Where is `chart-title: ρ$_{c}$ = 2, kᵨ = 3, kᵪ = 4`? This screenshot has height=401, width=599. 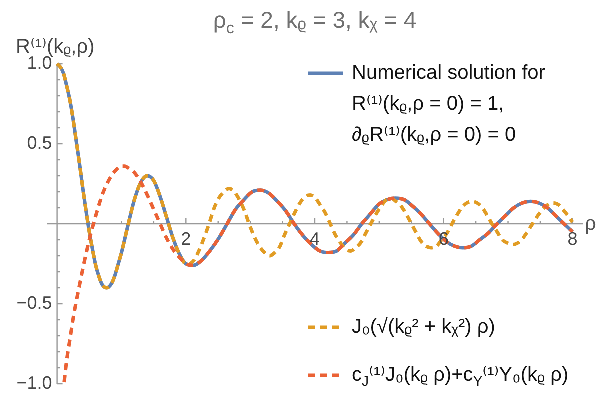
chart-title: ρ$_{c}$ = 2, kᵨ = 3, kᵪ = 4 is located at coordinates (315, 22).